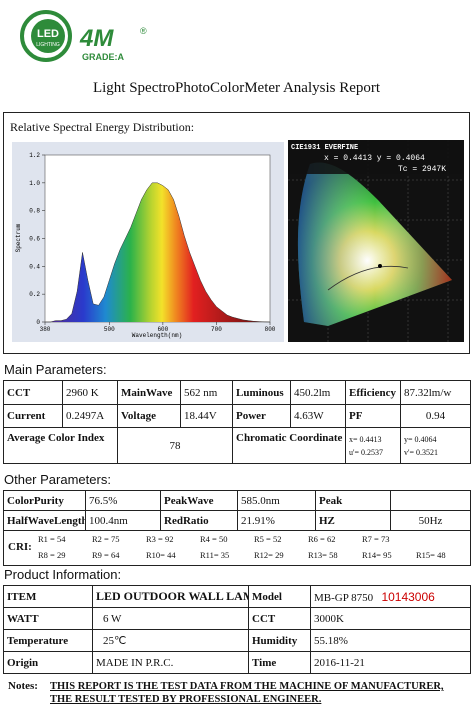 The height and width of the screenshot is (718, 473). What do you see at coordinates (214, 539) in the screenshot?
I see `cri-value: R4 = 50` at bounding box center [214, 539].